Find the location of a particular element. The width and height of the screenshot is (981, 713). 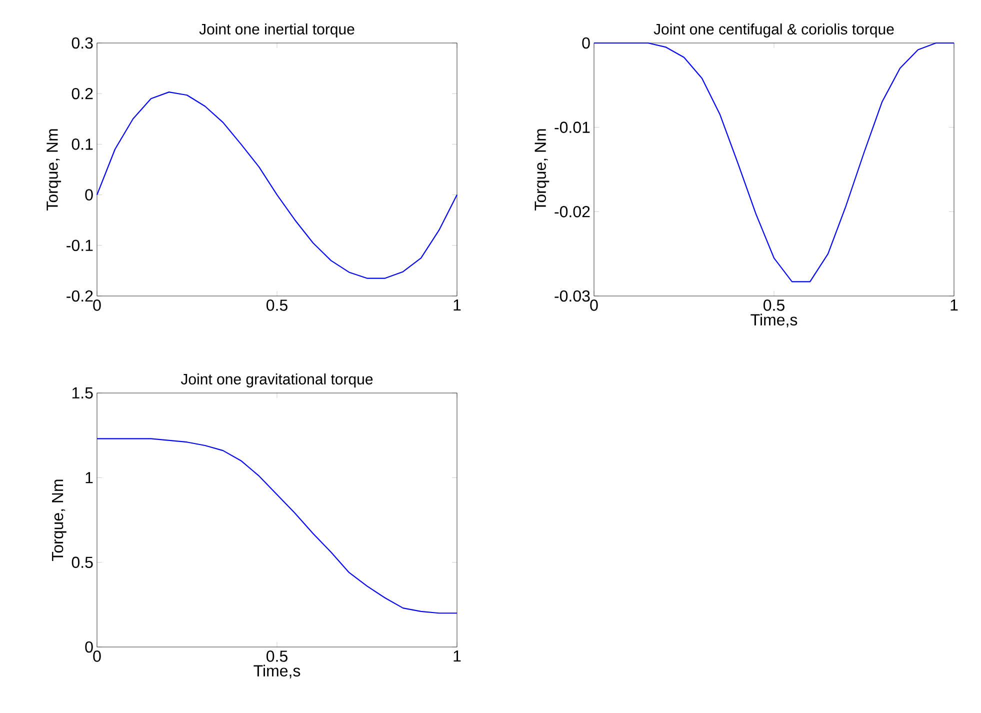

y-tick-label: -0.1 is located at coordinates (79, 246).